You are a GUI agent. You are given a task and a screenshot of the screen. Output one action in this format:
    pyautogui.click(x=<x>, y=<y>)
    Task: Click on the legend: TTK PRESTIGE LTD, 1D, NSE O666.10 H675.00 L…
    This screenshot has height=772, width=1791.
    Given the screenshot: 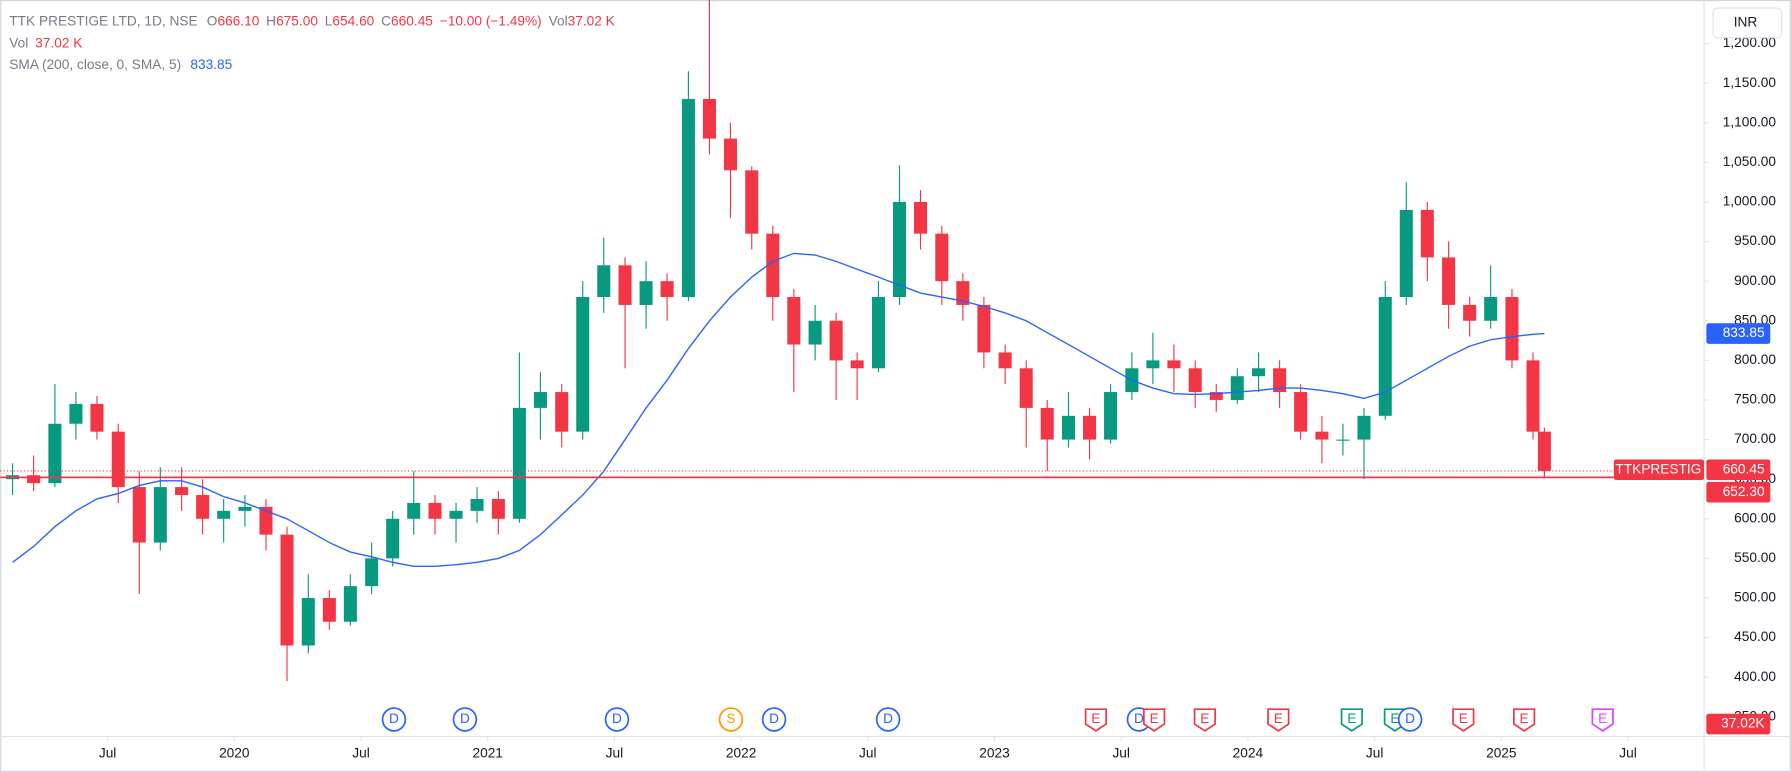 What is the action you would take?
    pyautogui.click(x=312, y=42)
    